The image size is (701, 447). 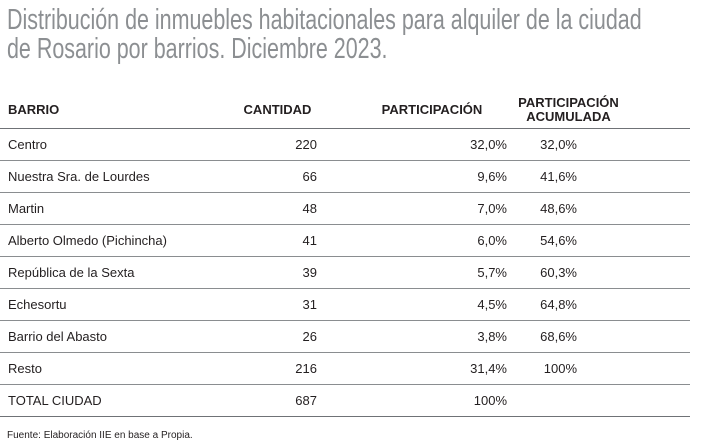 What do you see at coordinates (568, 116) in the screenshot?
I see `header-acumulada-line2: ACUMULADA` at bounding box center [568, 116].